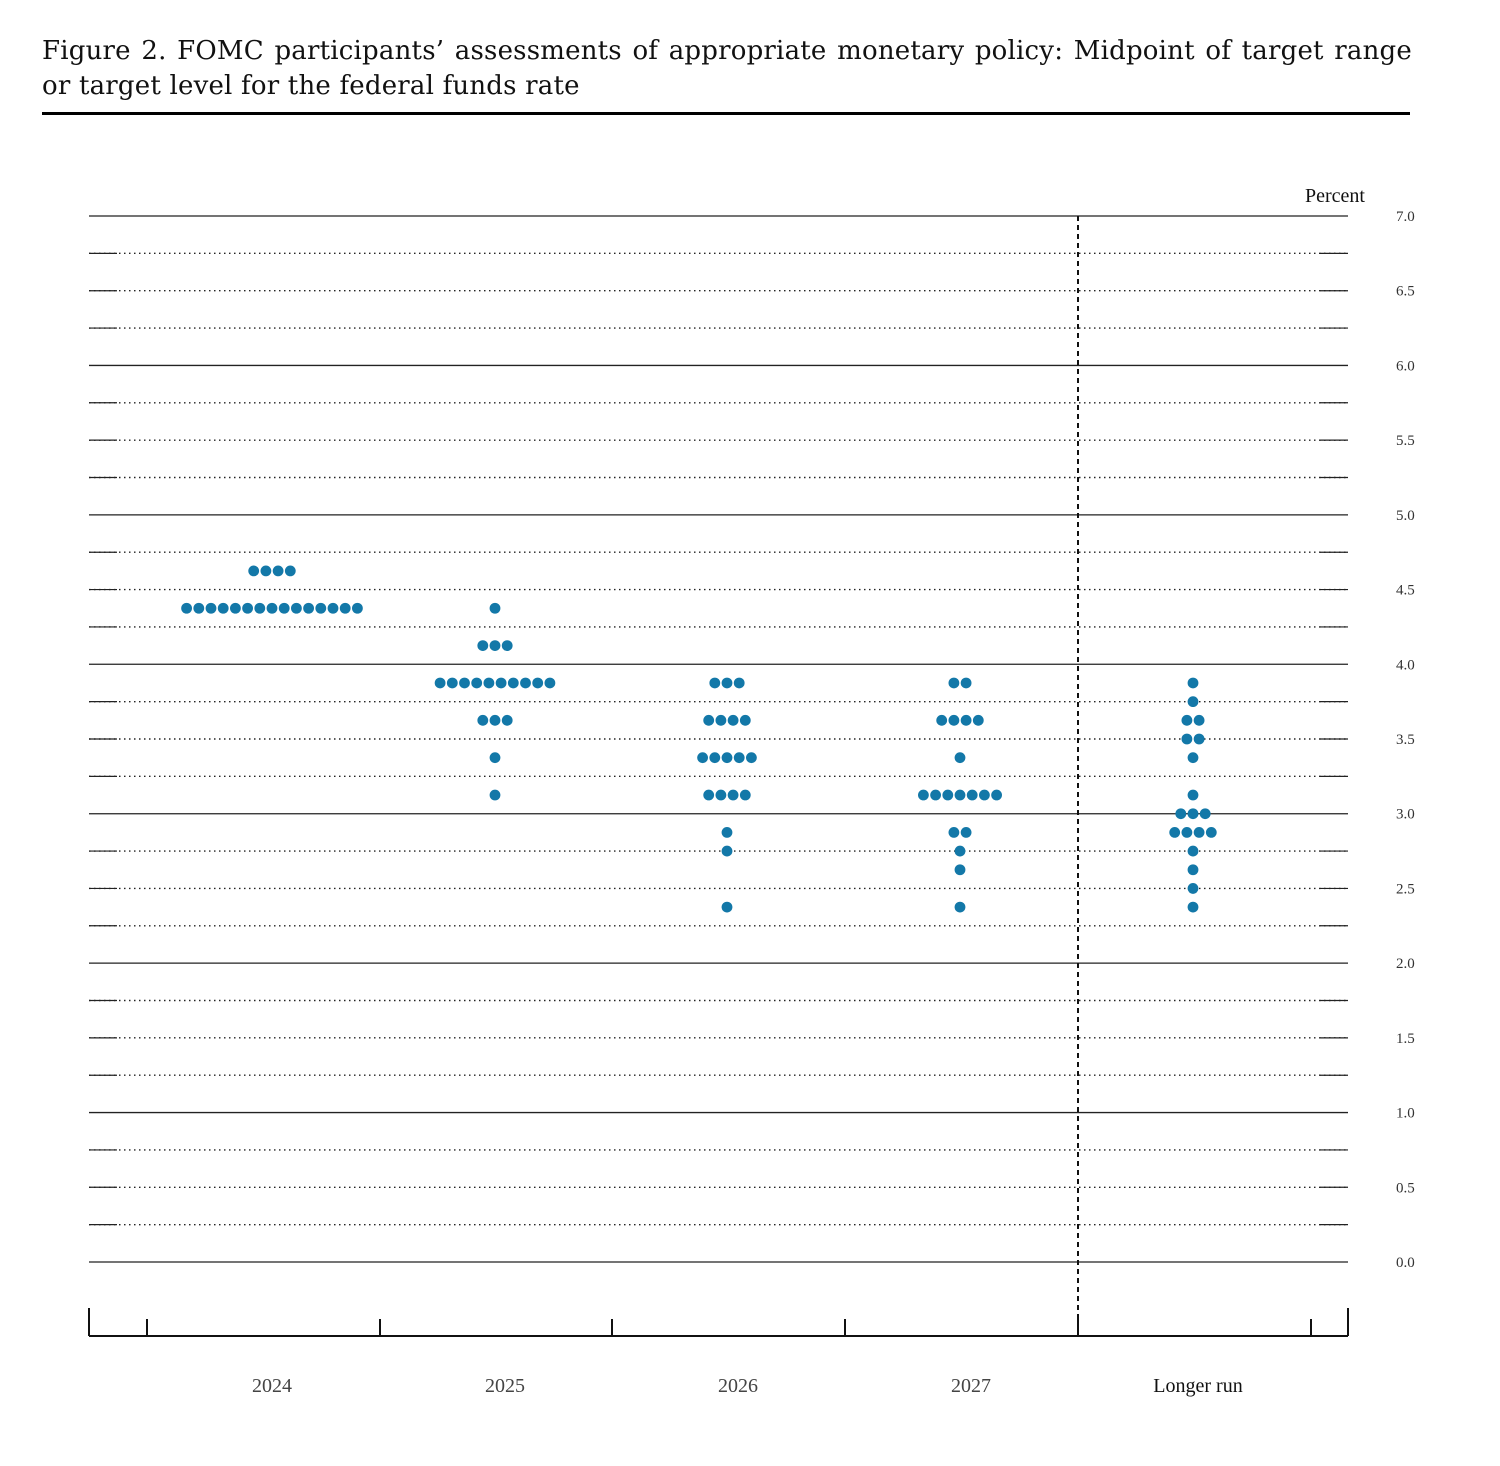 The width and height of the screenshot is (1500, 1466). Describe the element at coordinates (1405, 292) in the screenshot. I see `y-tick-label: 6.5` at that location.